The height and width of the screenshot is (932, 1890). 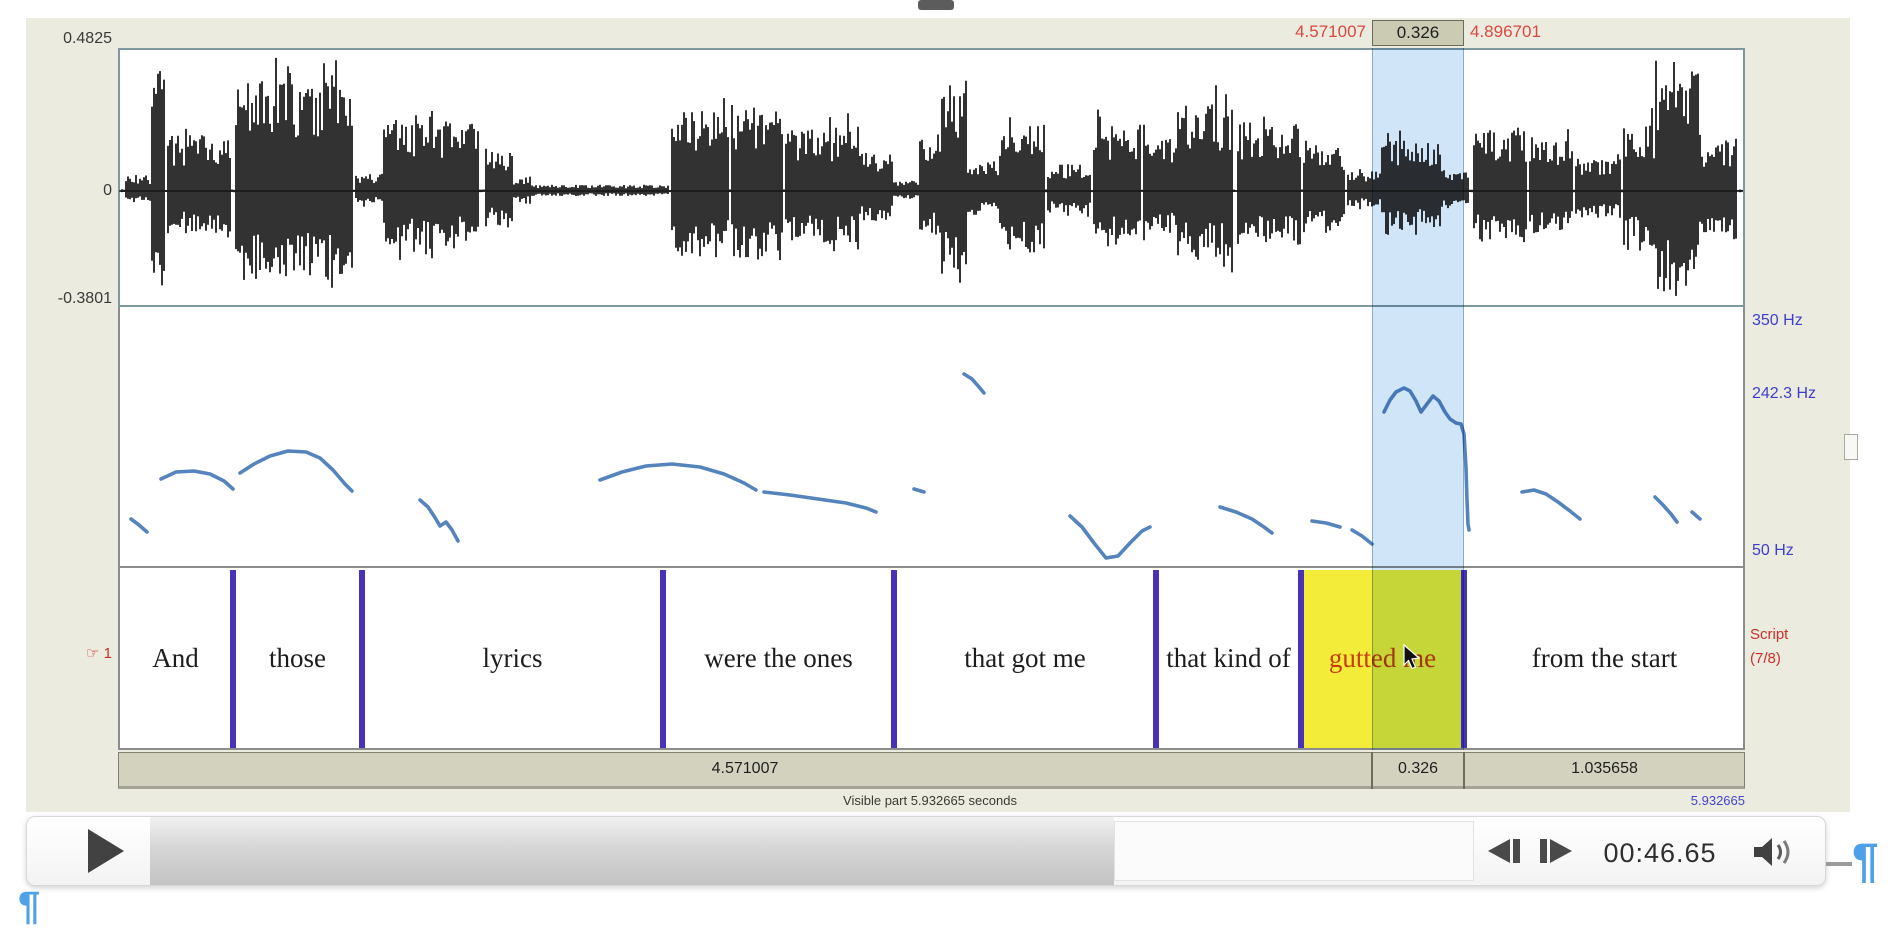 I want to click on step-forward-icon, so click(x=1556, y=851).